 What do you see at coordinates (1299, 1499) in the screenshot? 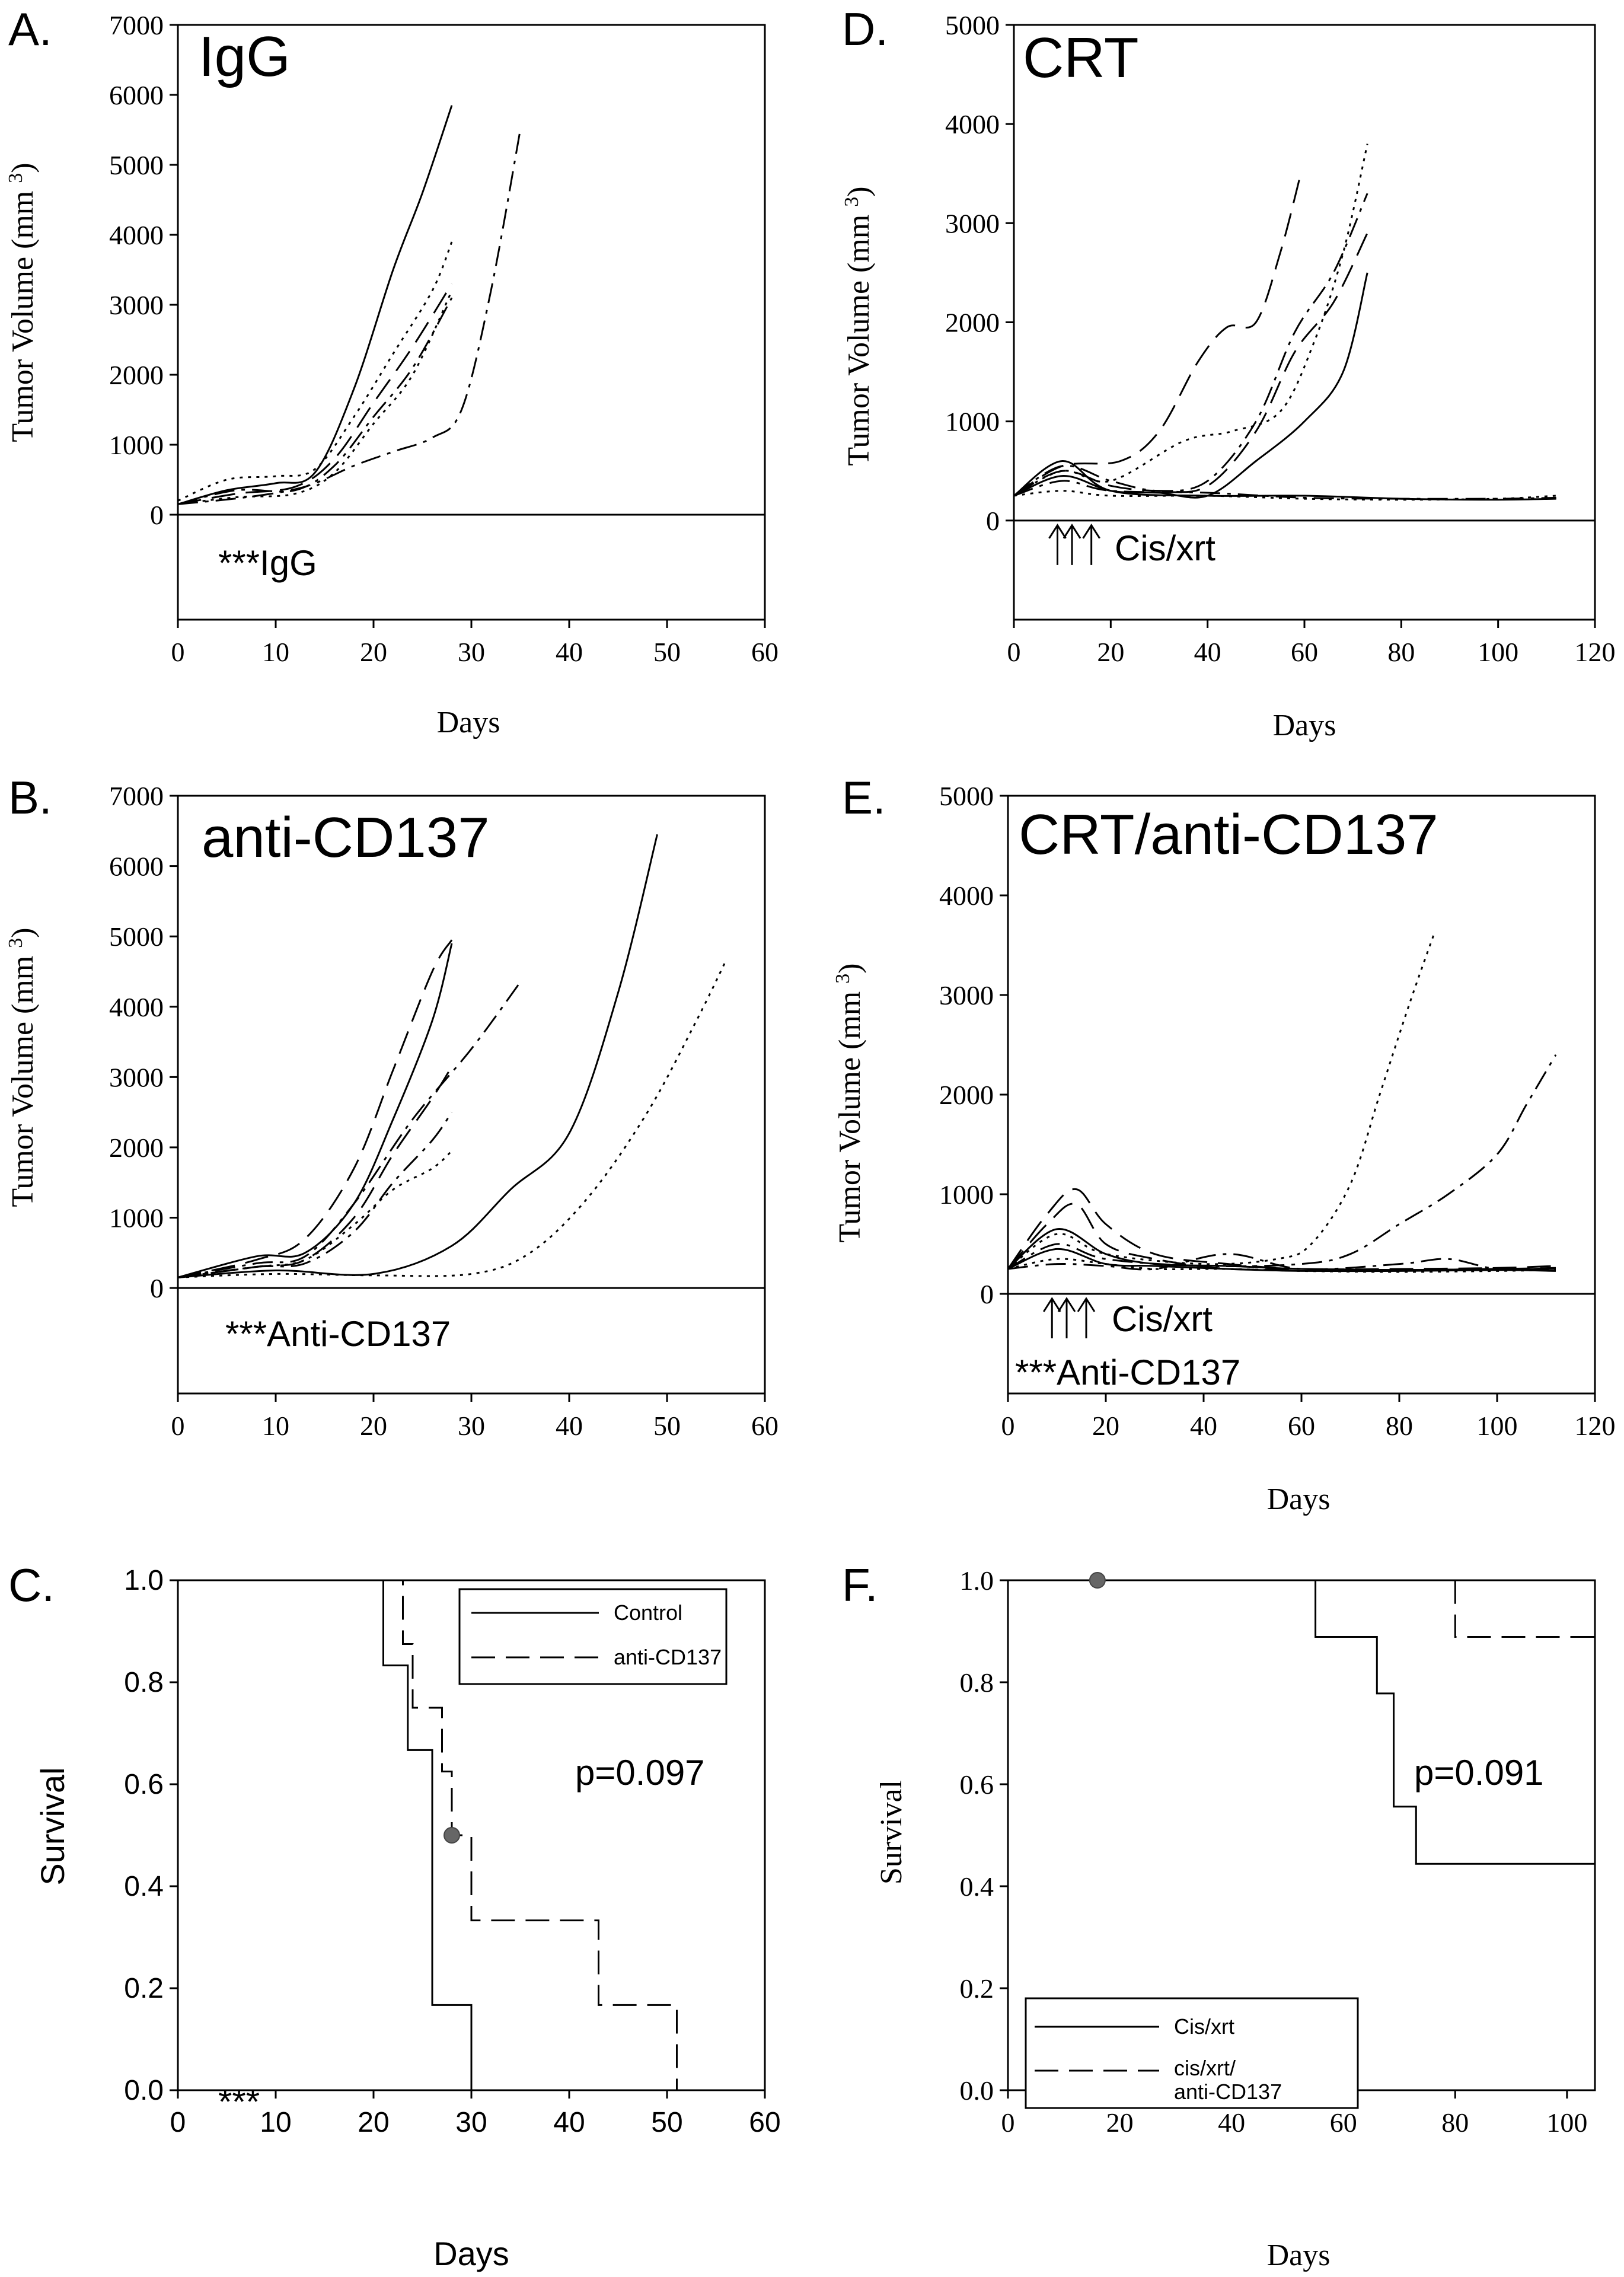
I see `x-axis-label-e: Days` at bounding box center [1299, 1499].